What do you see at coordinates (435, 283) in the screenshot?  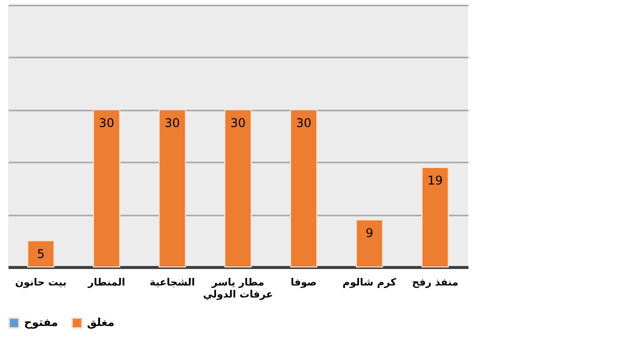 I see `x-tick-label: منفذ رفح` at bounding box center [435, 283].